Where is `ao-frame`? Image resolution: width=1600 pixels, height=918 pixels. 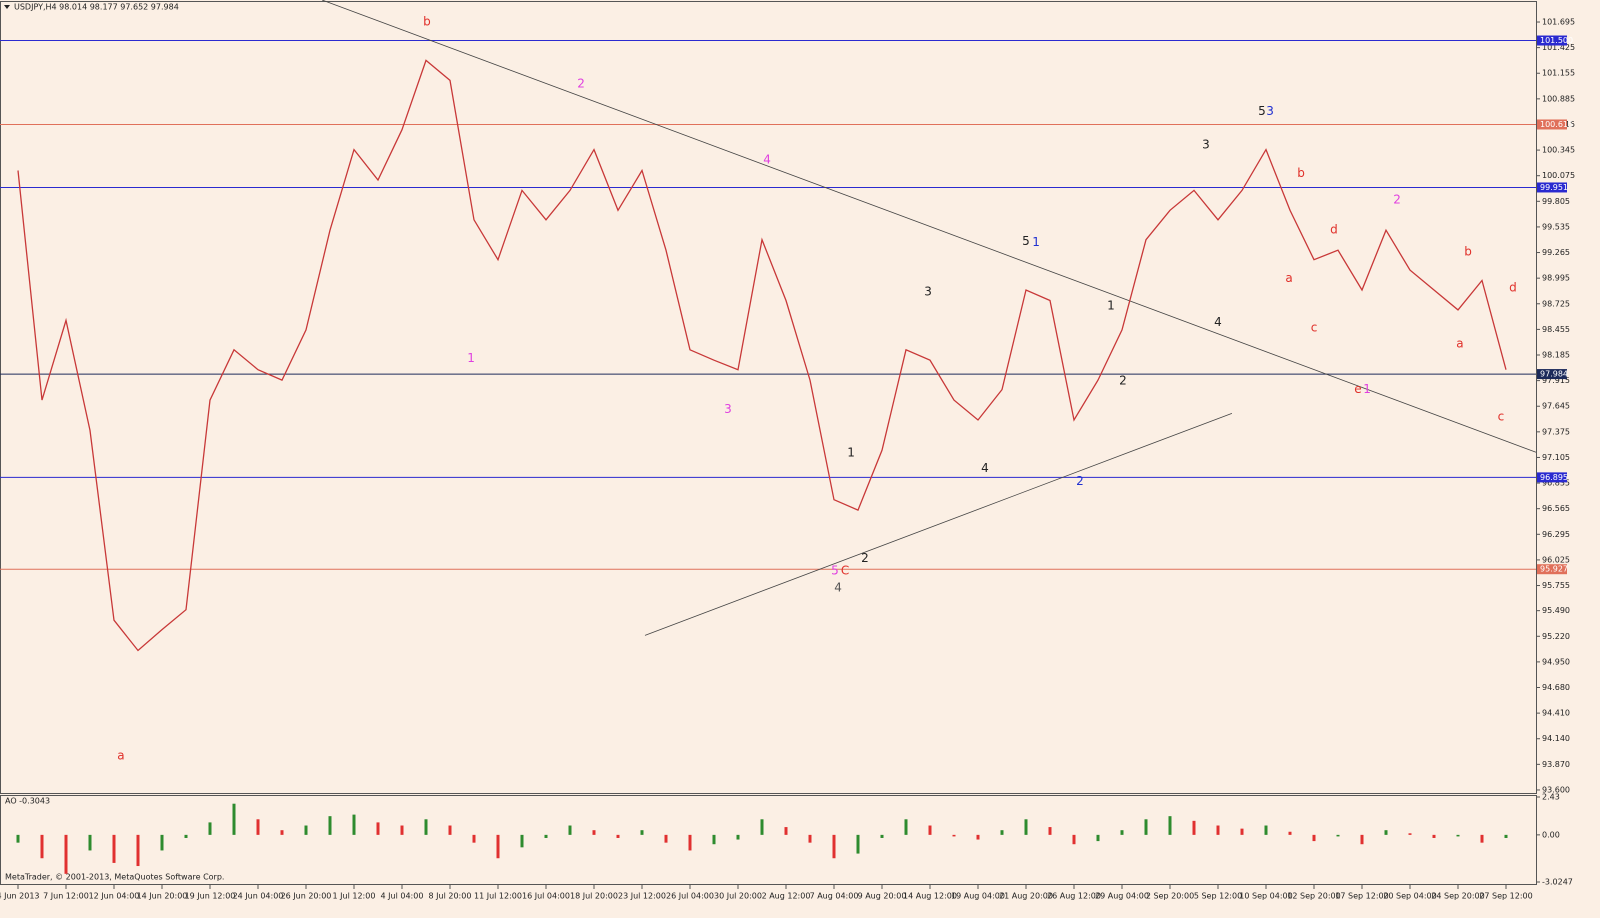
ao-frame is located at coordinates (768, 840).